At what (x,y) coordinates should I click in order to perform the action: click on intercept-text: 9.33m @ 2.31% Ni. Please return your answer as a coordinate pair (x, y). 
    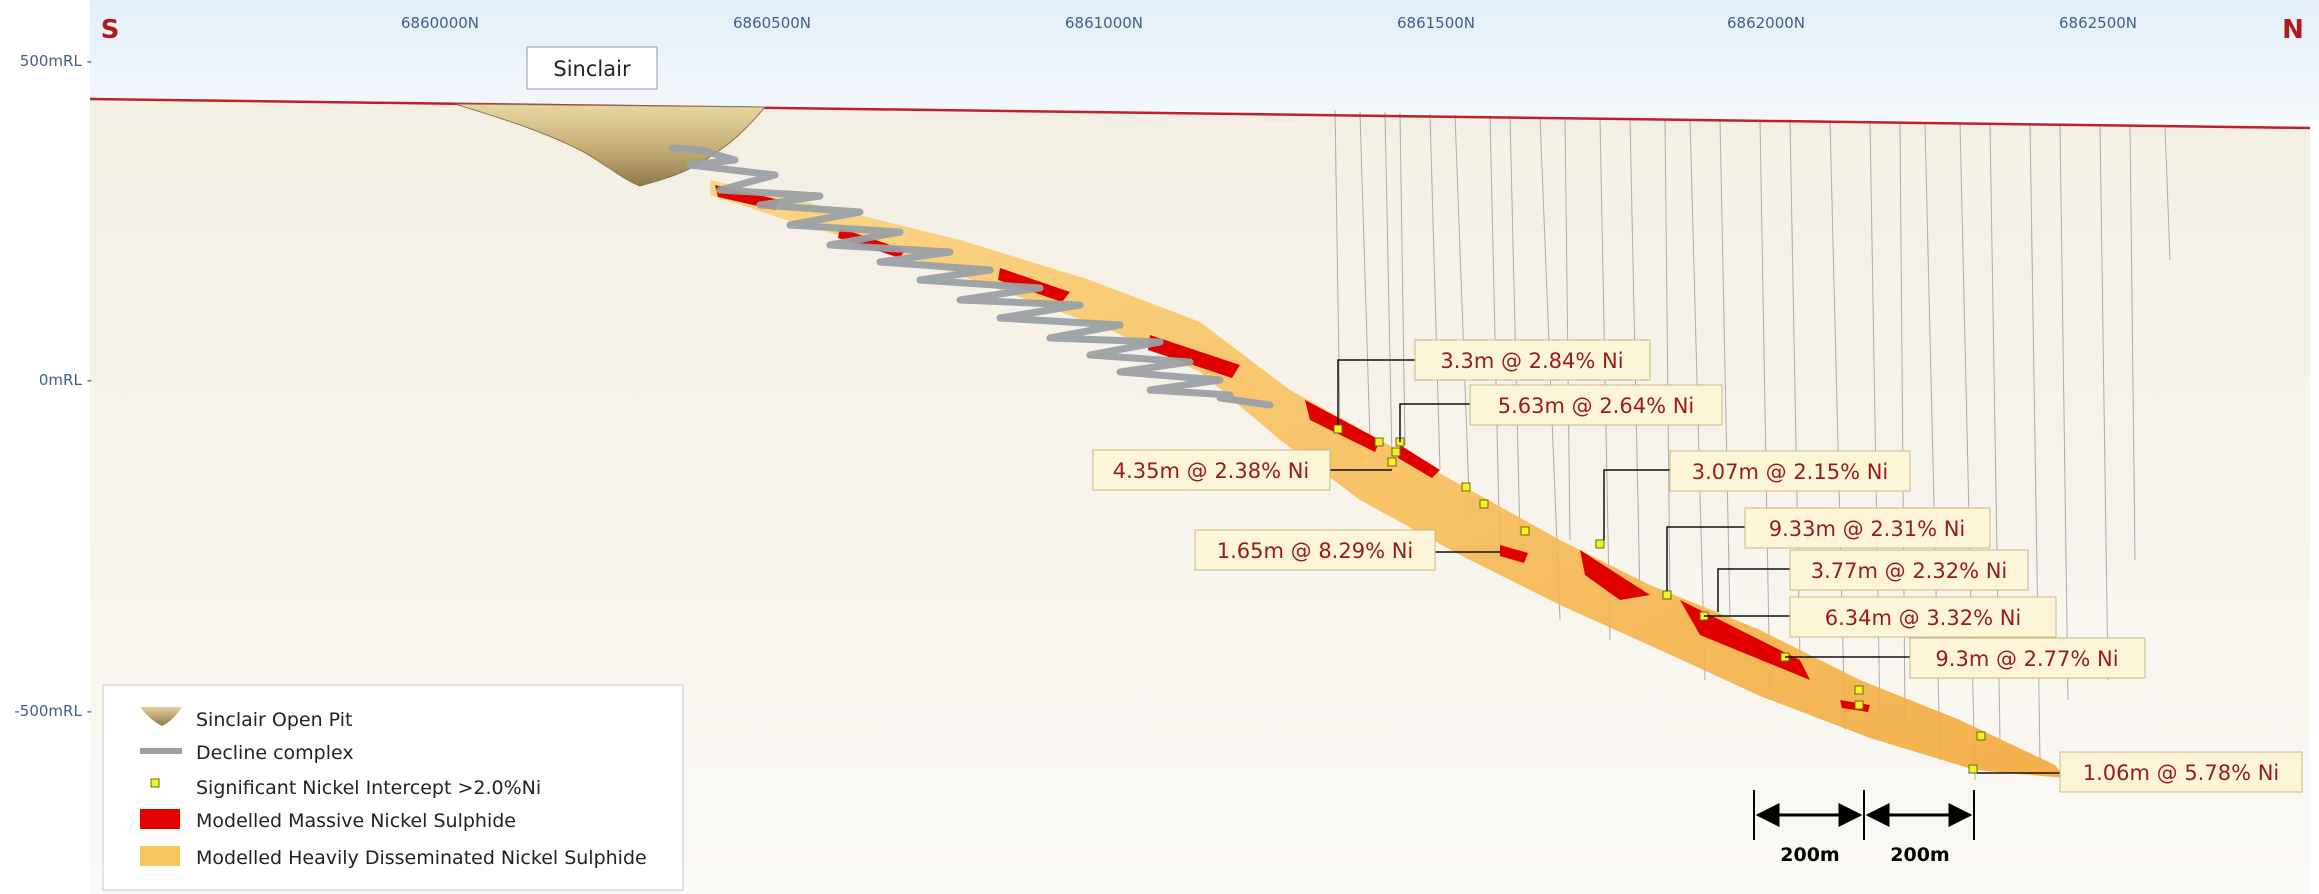
    Looking at the image, I should click on (1867, 529).